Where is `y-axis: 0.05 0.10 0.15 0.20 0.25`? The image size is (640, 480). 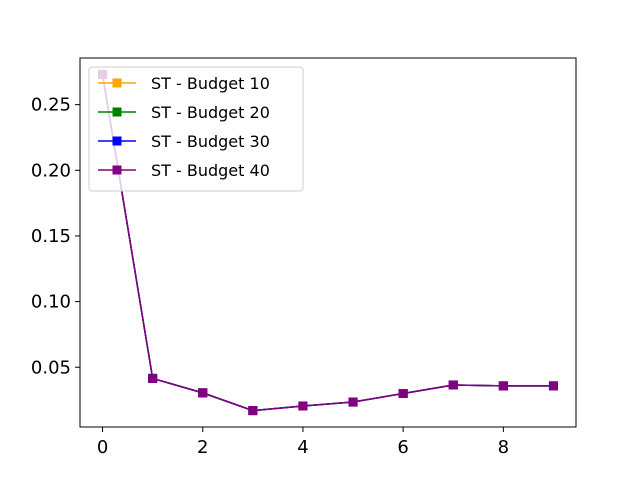 y-axis: 0.05 0.10 0.15 0.20 0.25 is located at coordinates (55, 236).